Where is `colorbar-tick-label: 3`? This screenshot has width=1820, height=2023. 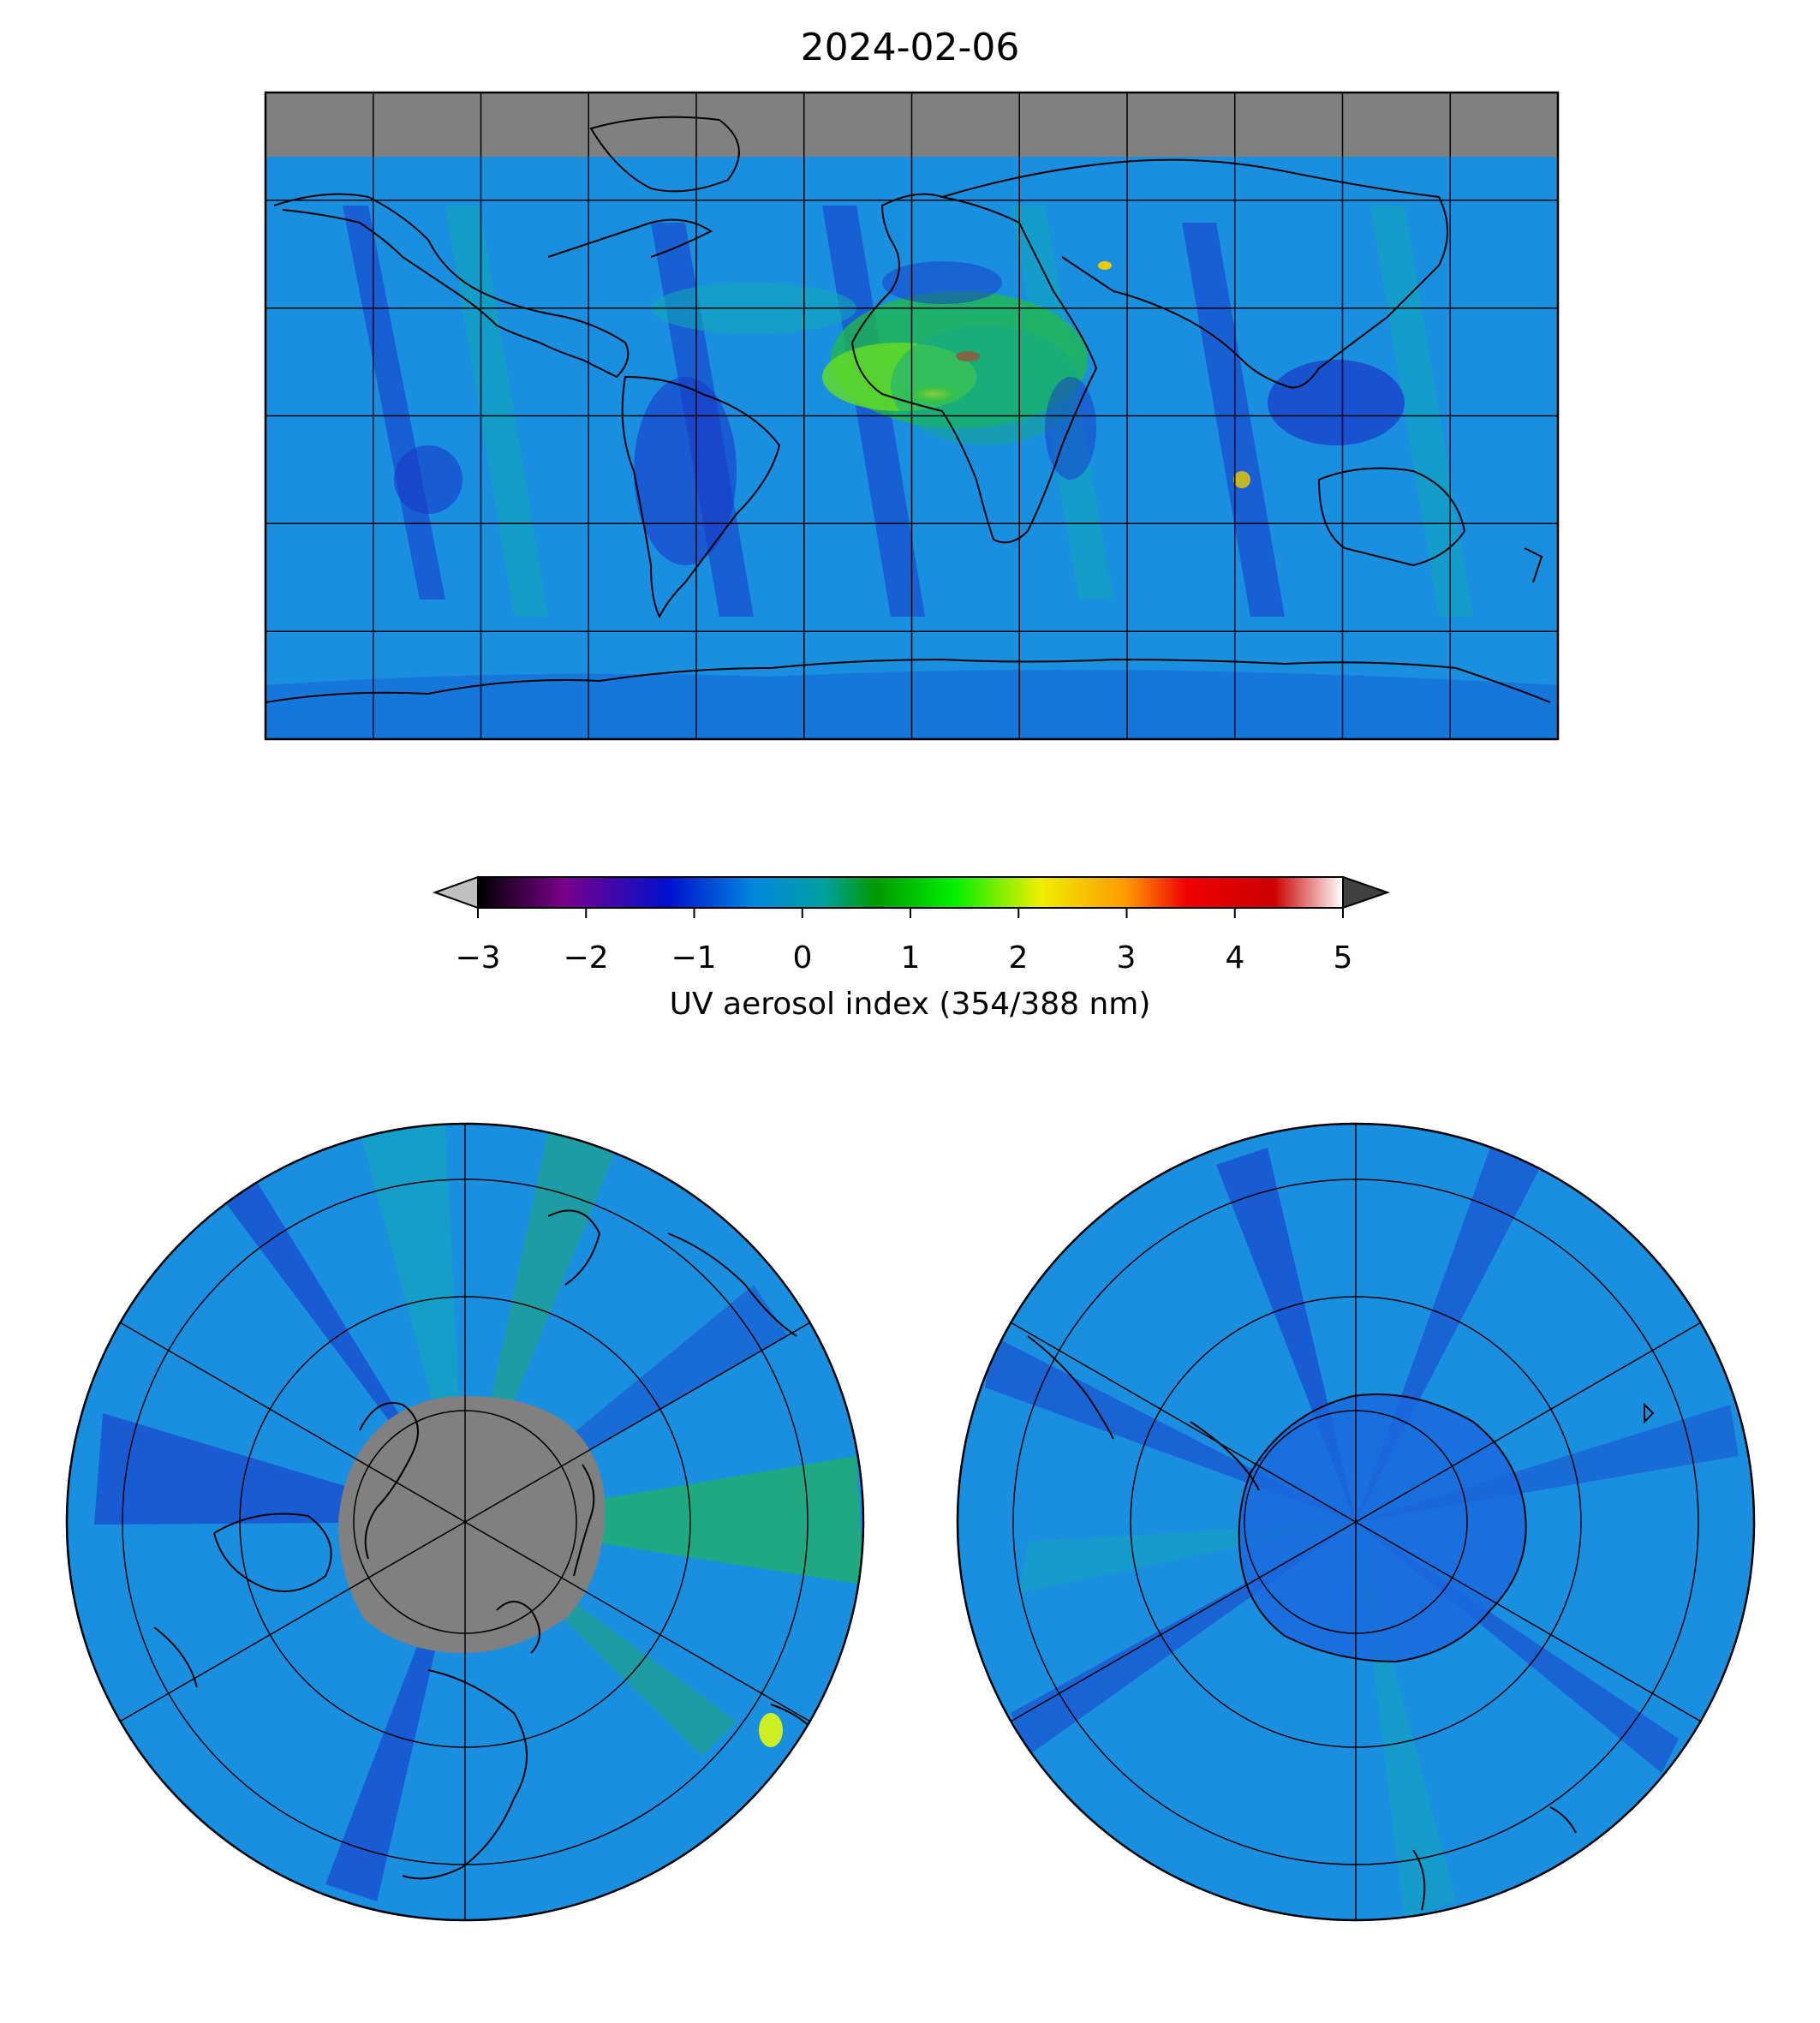 colorbar-tick-label: 3 is located at coordinates (1126, 958).